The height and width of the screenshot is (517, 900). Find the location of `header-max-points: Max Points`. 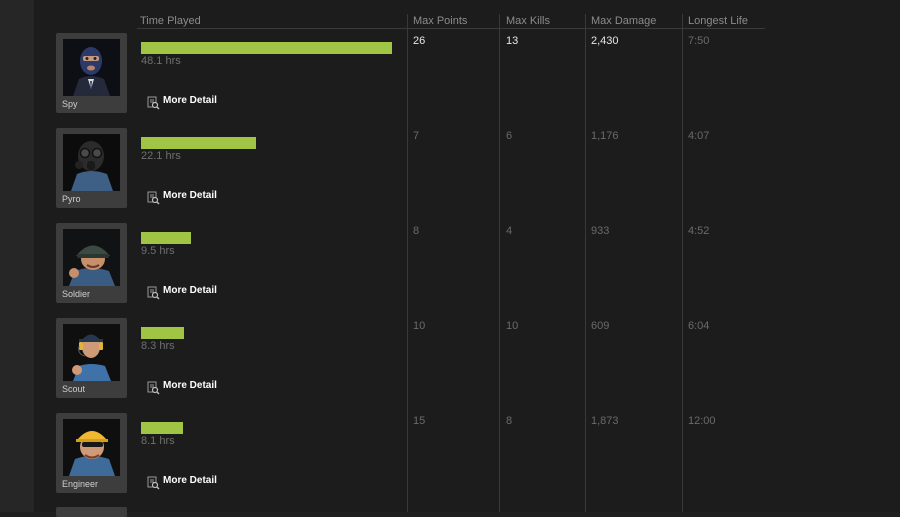

header-max-points: Max Points is located at coordinates (440, 21).